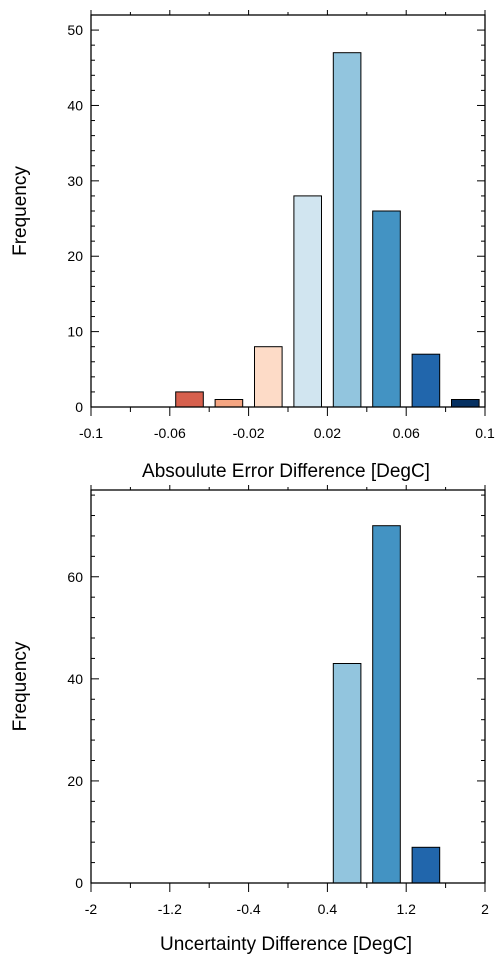  What do you see at coordinates (406, 909) in the screenshot?
I see `x-tick-label: 1.2` at bounding box center [406, 909].